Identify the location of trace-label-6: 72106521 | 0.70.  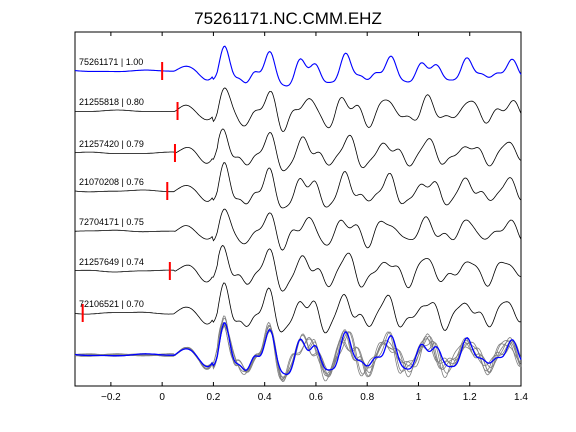
(111, 304).